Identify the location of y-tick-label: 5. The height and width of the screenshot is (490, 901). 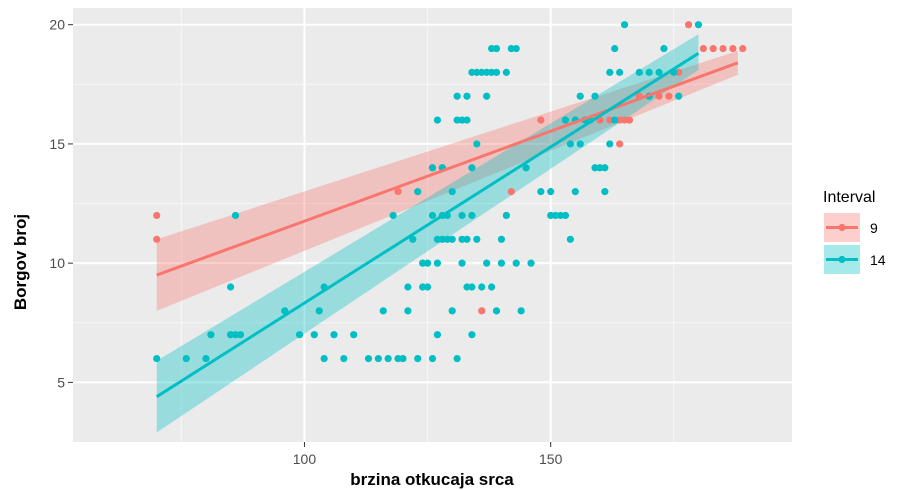
(61, 382).